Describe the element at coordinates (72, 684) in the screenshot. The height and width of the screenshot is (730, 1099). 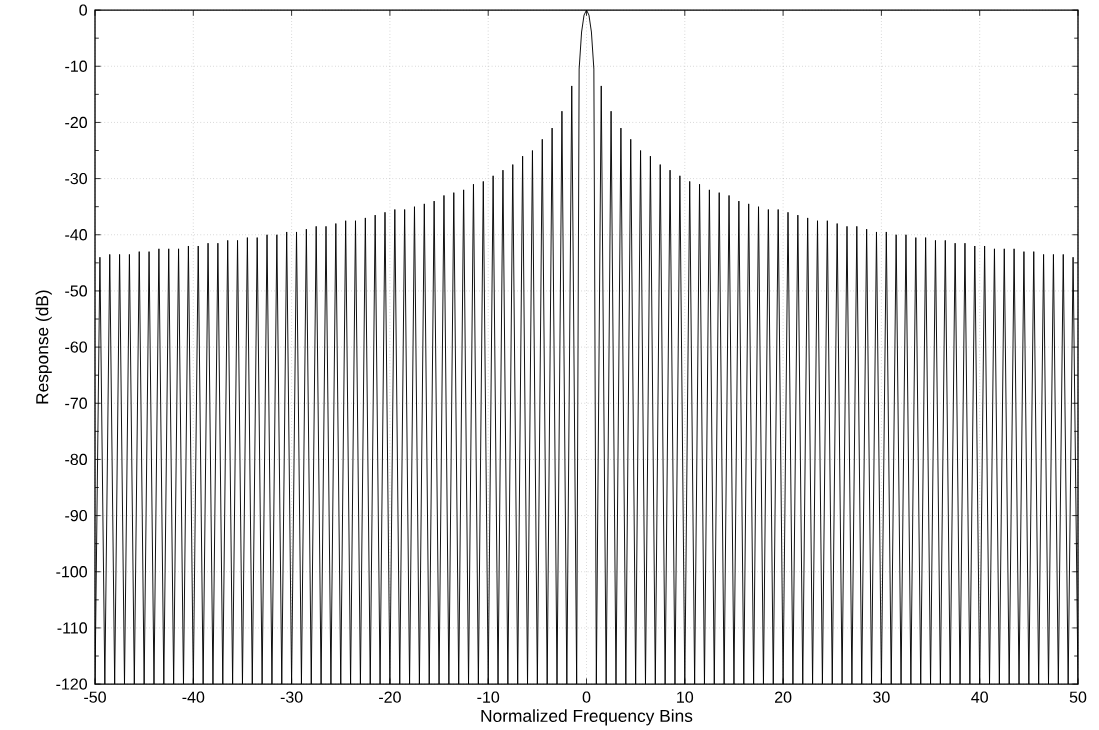
I see `y-tick-label: -120` at that location.